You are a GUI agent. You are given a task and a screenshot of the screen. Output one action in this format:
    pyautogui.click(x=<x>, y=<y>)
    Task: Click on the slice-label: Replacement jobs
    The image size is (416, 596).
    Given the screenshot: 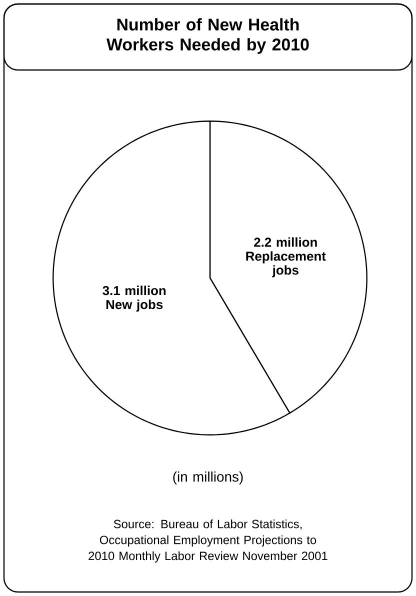 What is the action you would take?
    pyautogui.click(x=286, y=264)
    